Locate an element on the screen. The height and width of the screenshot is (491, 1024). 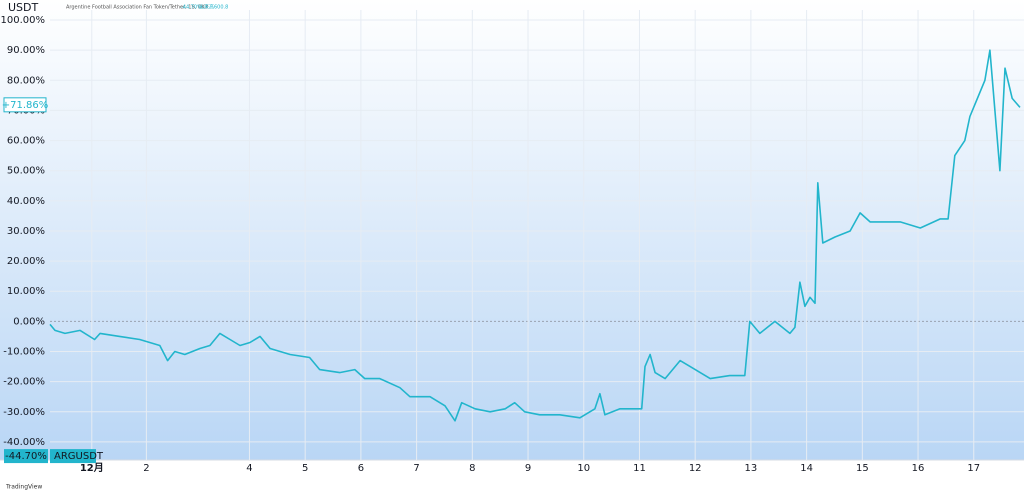
compare-value-label: -44.70% is located at coordinates (26, 456).